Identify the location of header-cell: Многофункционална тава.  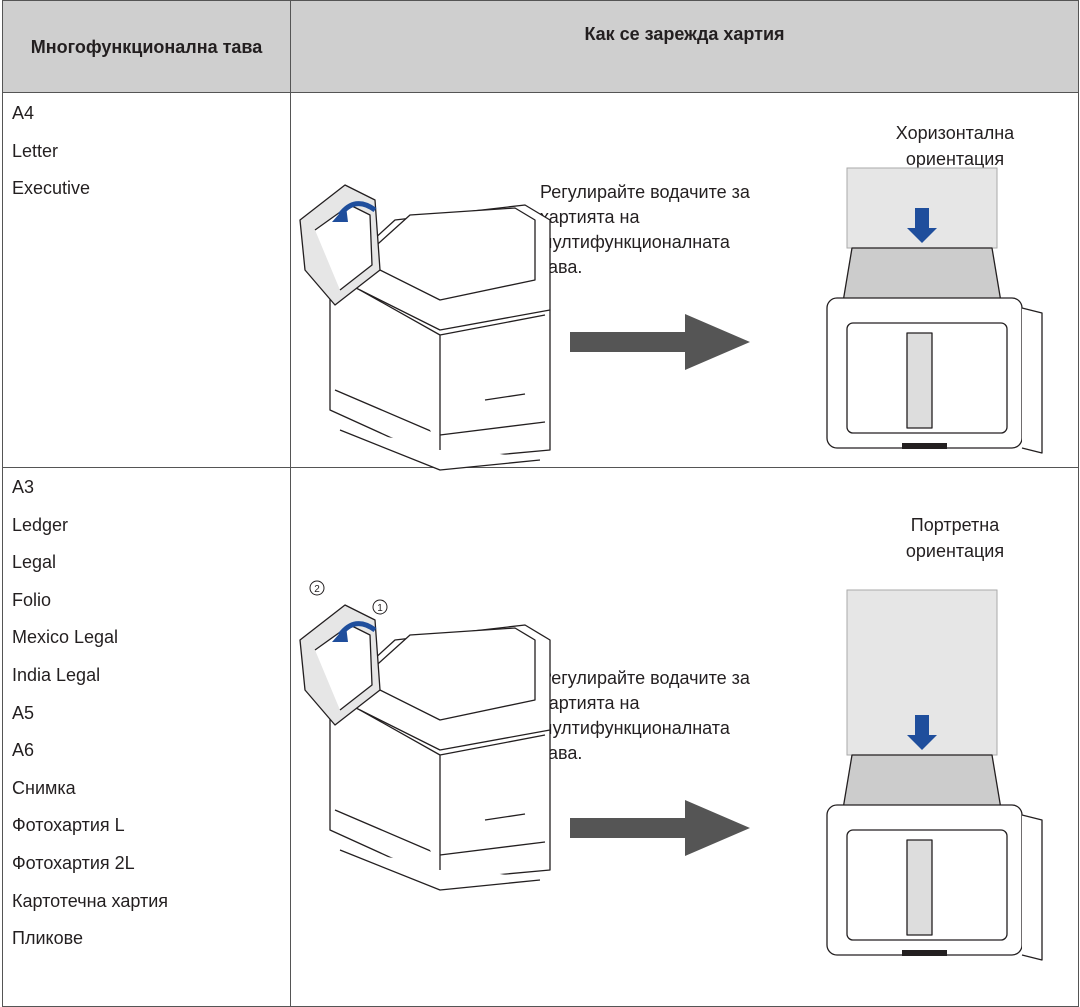
(146, 46).